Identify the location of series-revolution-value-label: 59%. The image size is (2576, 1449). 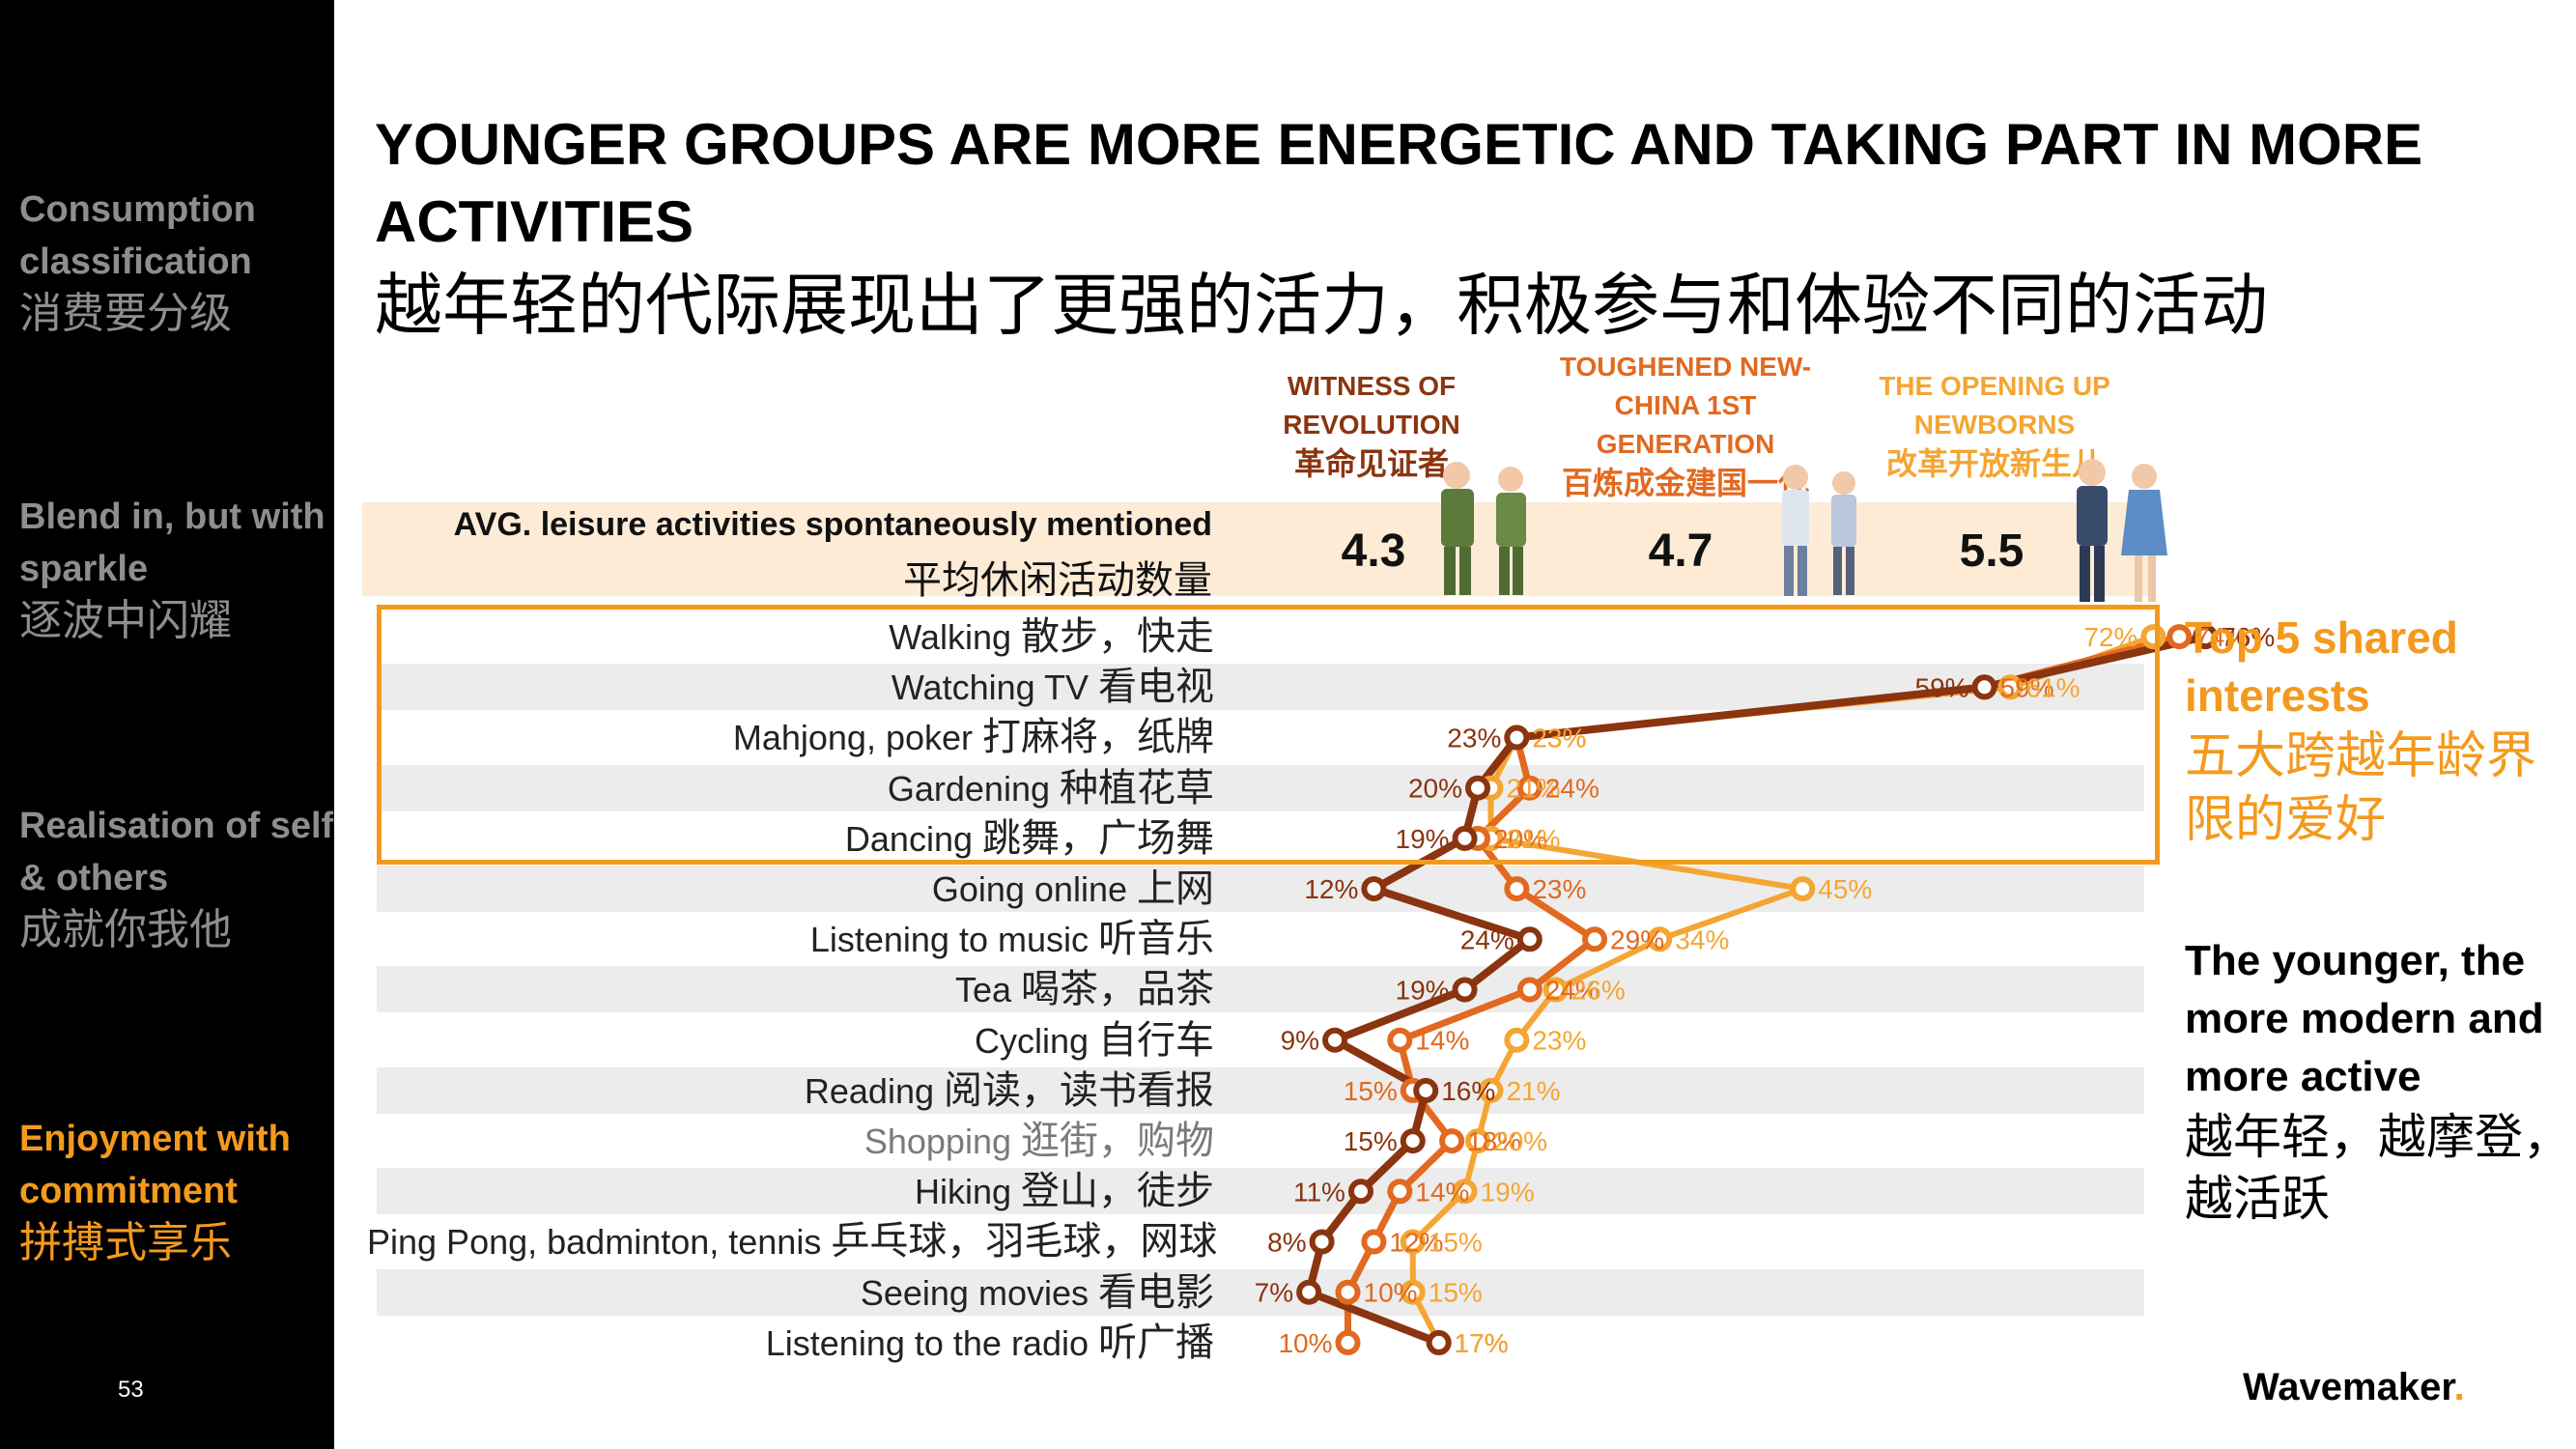
(1942, 687).